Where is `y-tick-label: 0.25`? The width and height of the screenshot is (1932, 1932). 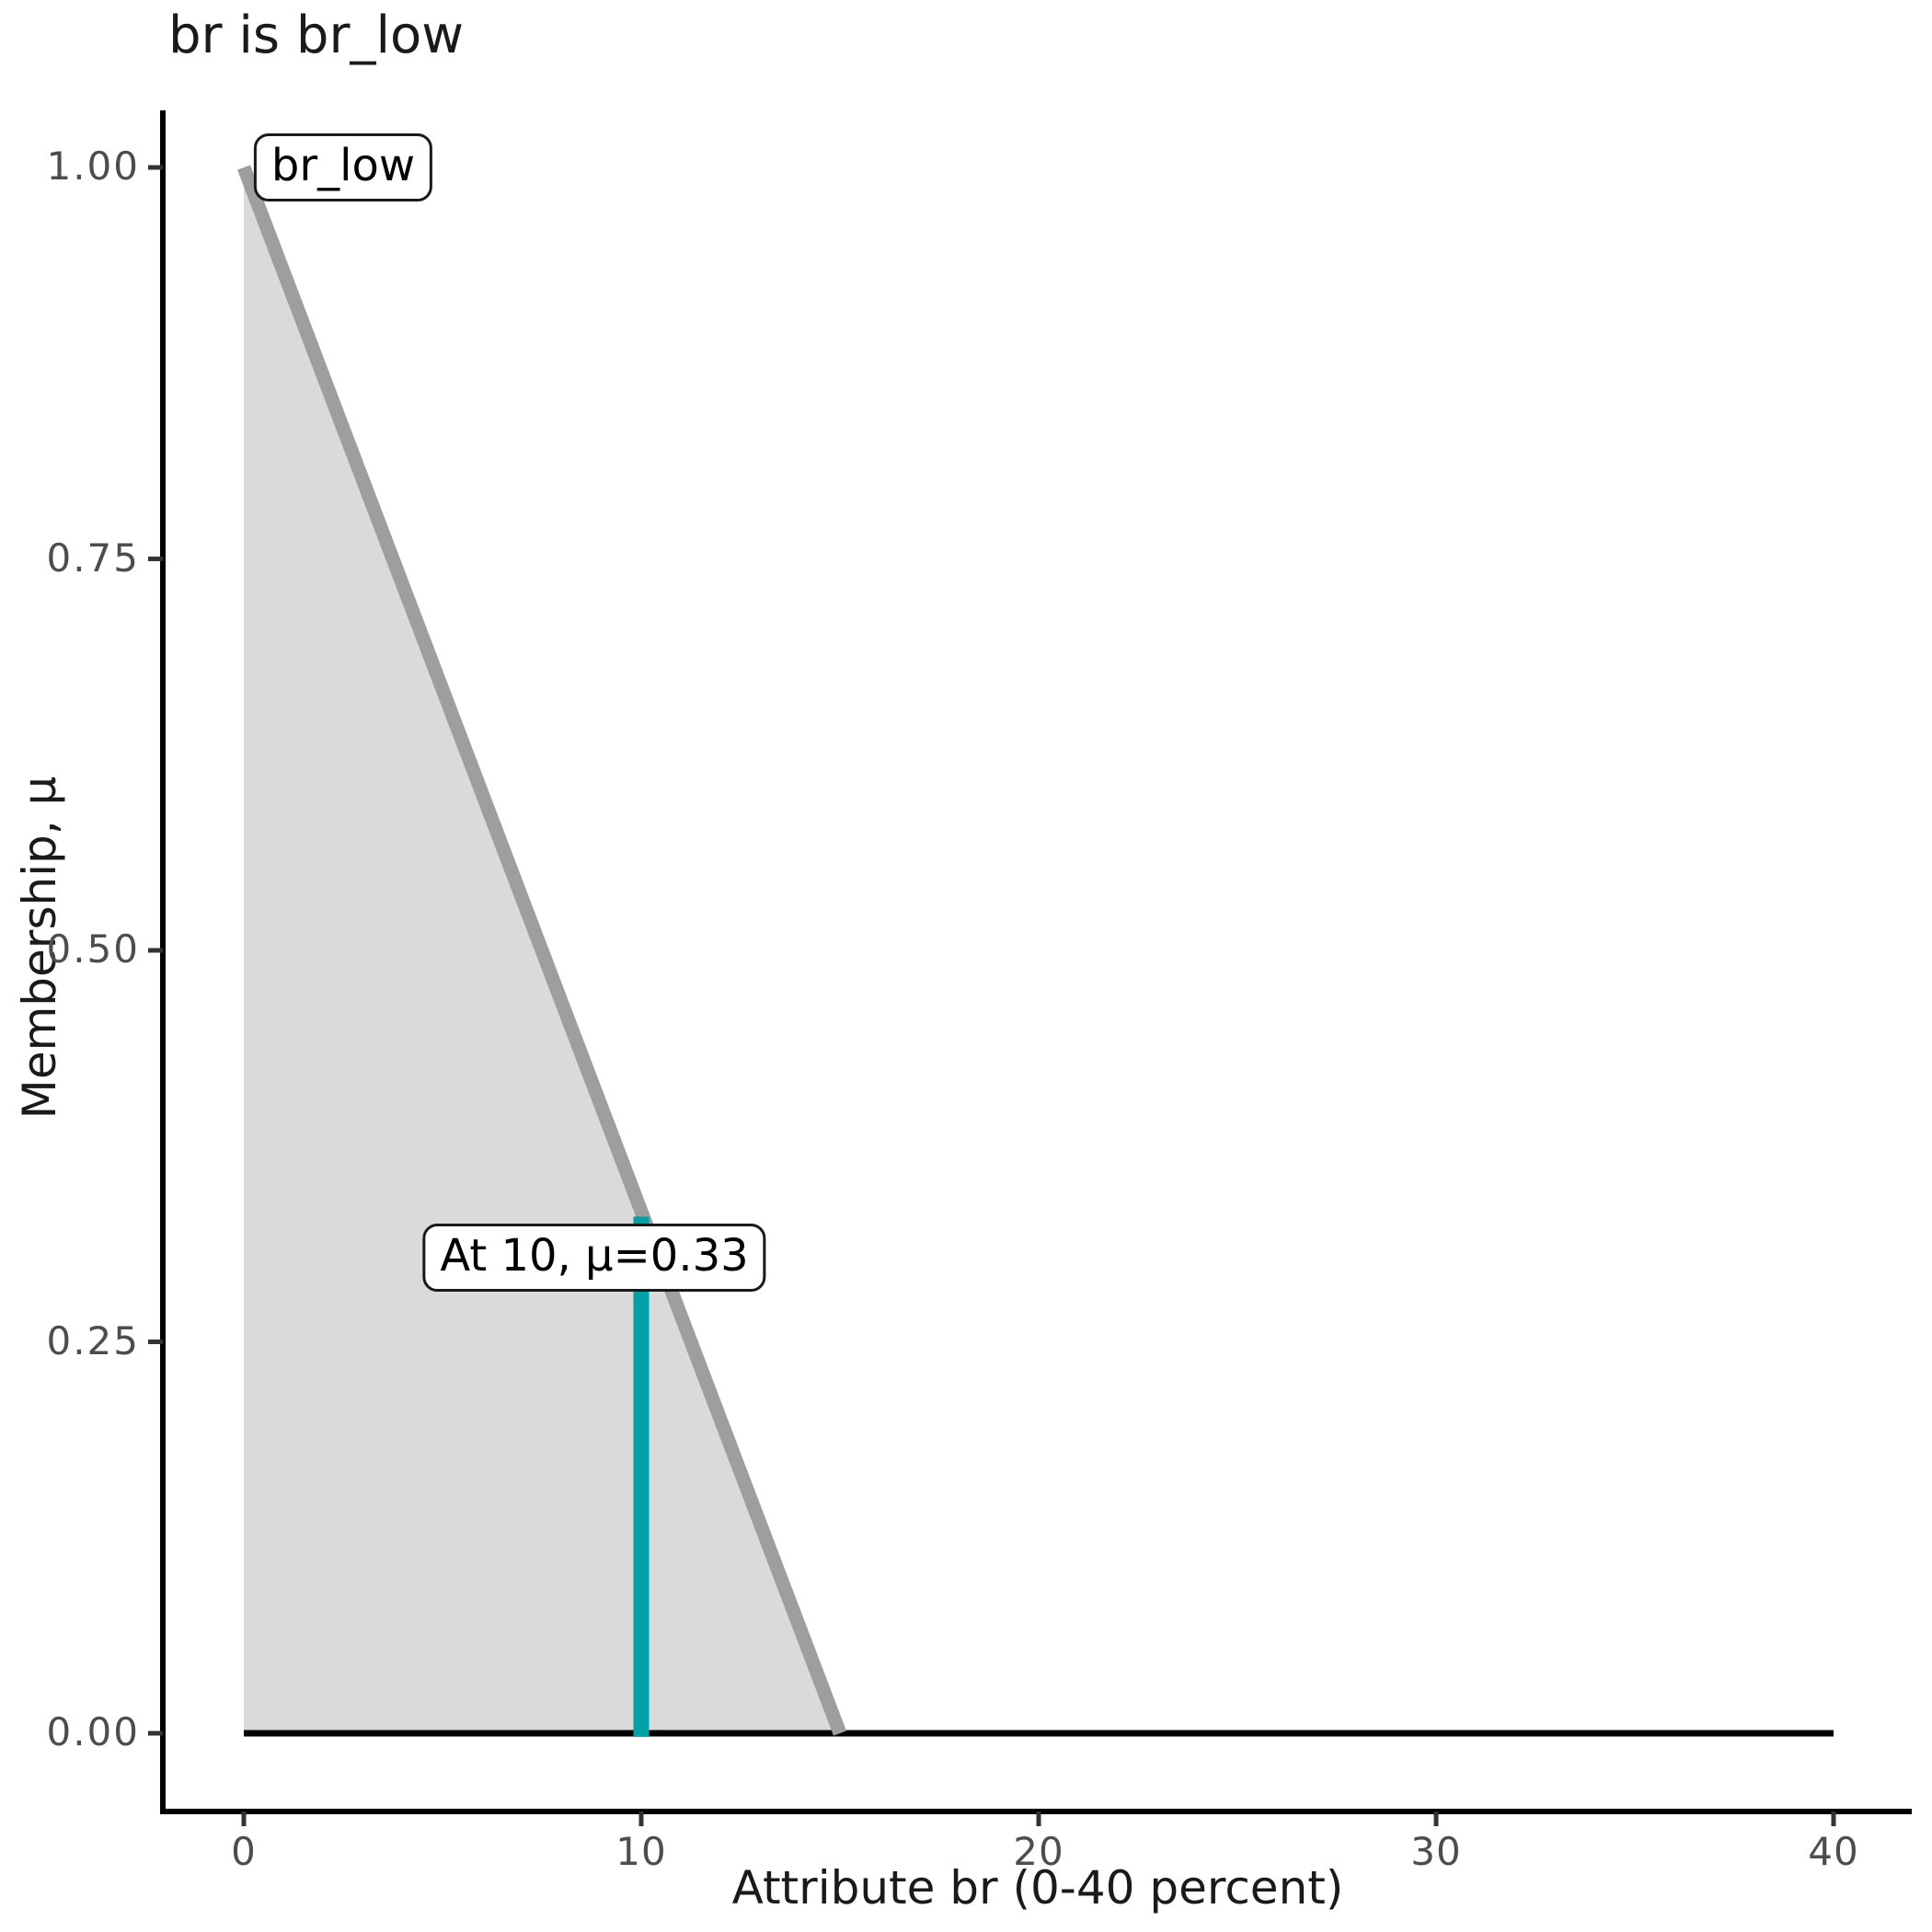
y-tick-label: 0.25 is located at coordinates (93, 1340).